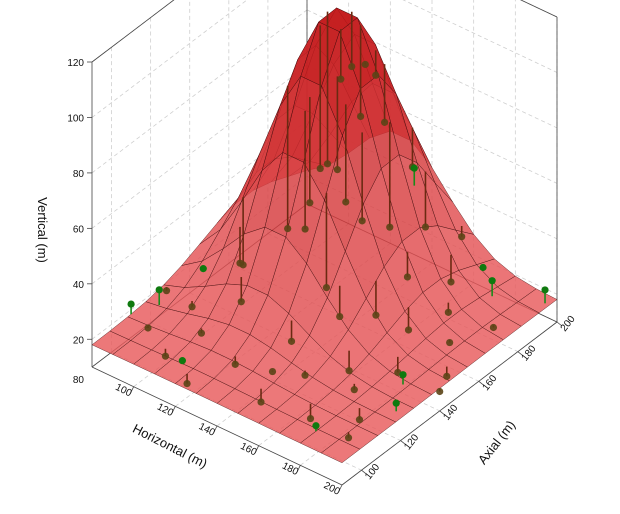  Describe the element at coordinates (490, 383) in the screenshot. I see `y-tick-label: 160` at that location.